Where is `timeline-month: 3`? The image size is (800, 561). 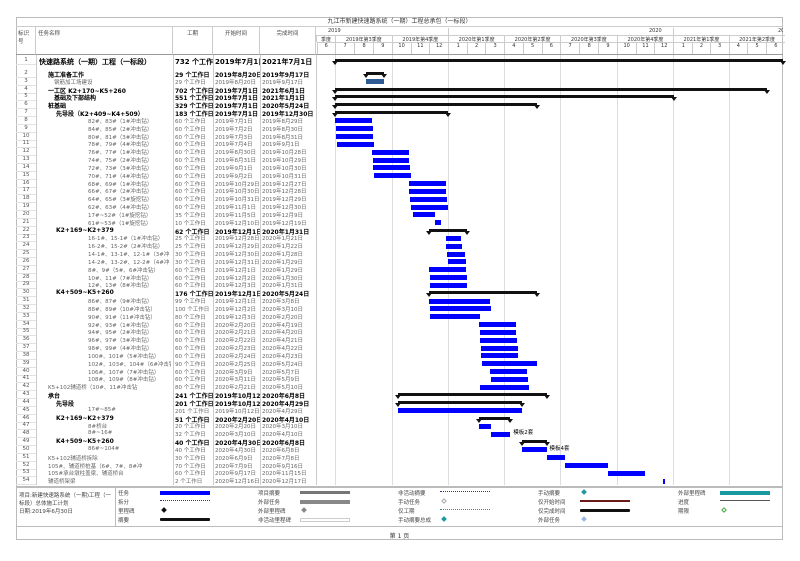 timeline-month: 3 is located at coordinates (495, 48).